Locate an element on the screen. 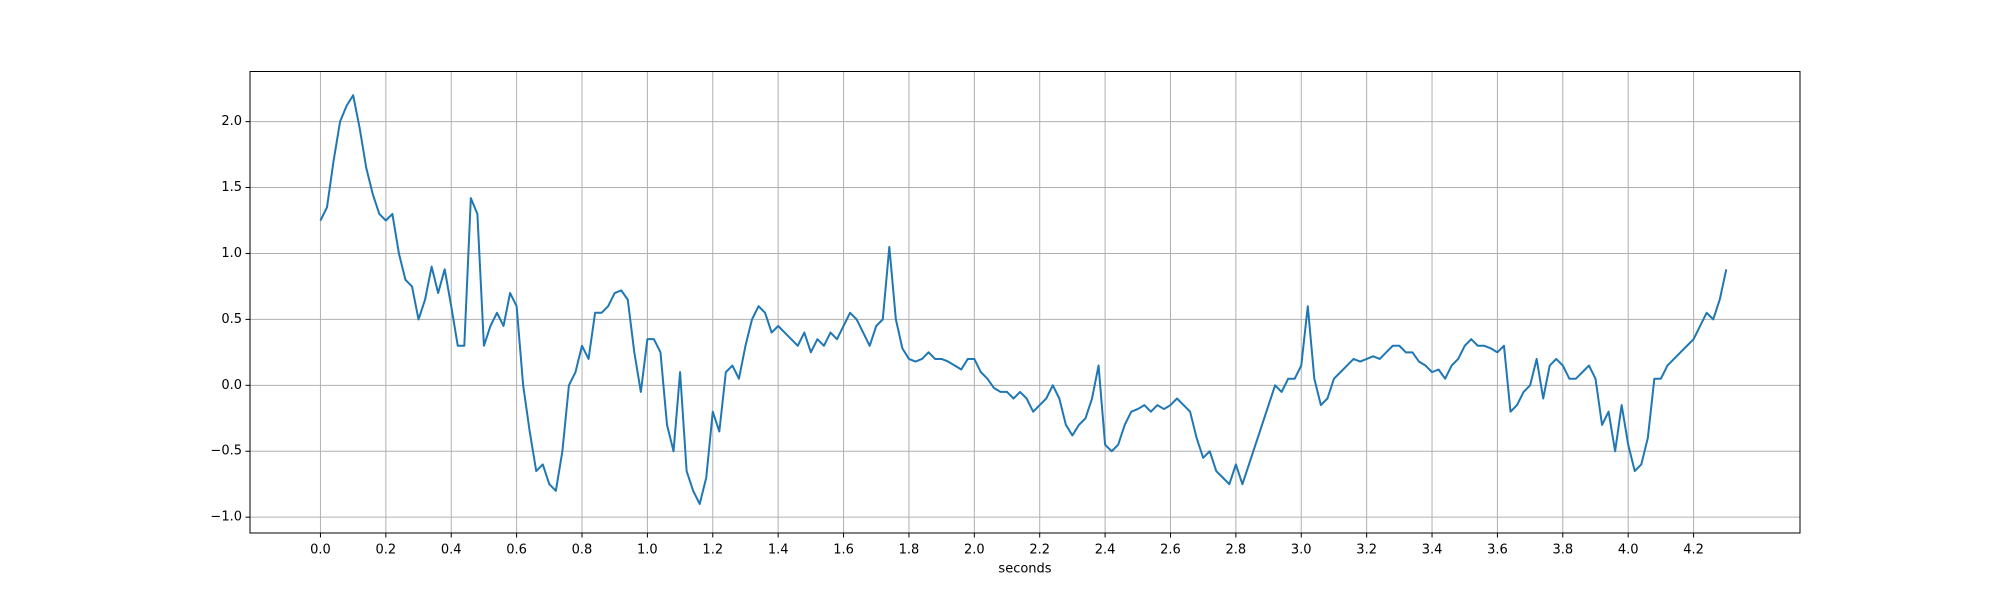  x-tick-label: 3.2 is located at coordinates (1366, 550).